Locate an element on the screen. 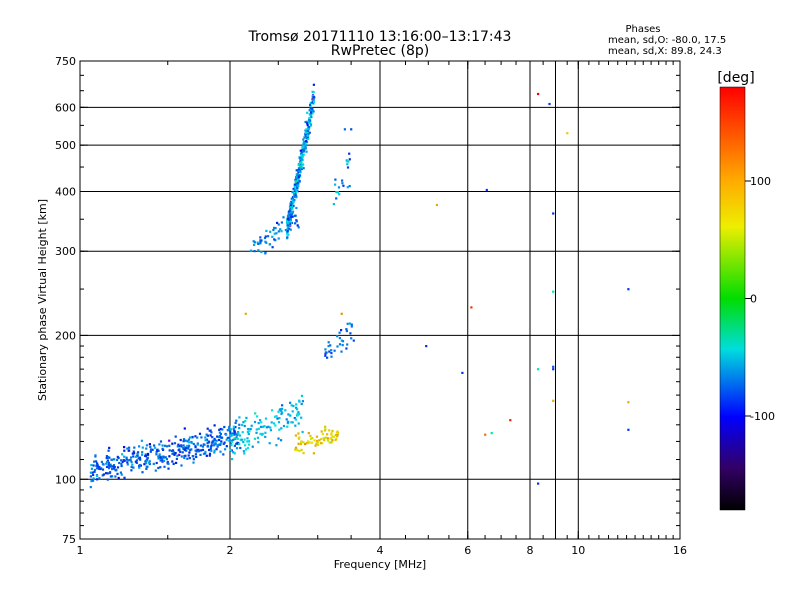 The height and width of the screenshot is (600, 800). y-axis-label: Stationary phase Virtual Height [km] is located at coordinates (42, 300).